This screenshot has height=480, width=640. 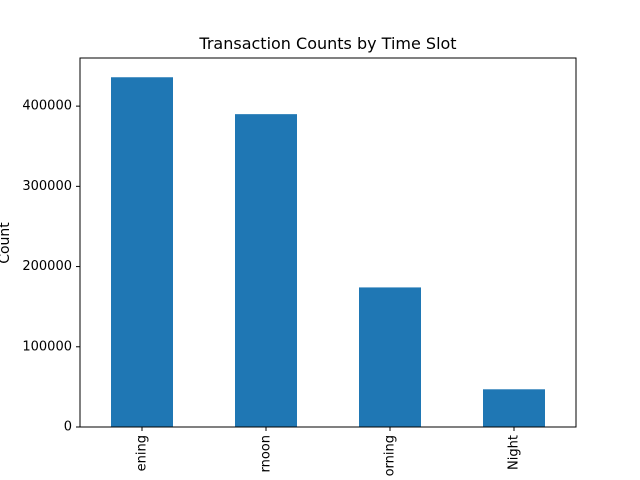 What do you see at coordinates (47, 186) in the screenshot?
I see `y-tick-label: 300000` at bounding box center [47, 186].